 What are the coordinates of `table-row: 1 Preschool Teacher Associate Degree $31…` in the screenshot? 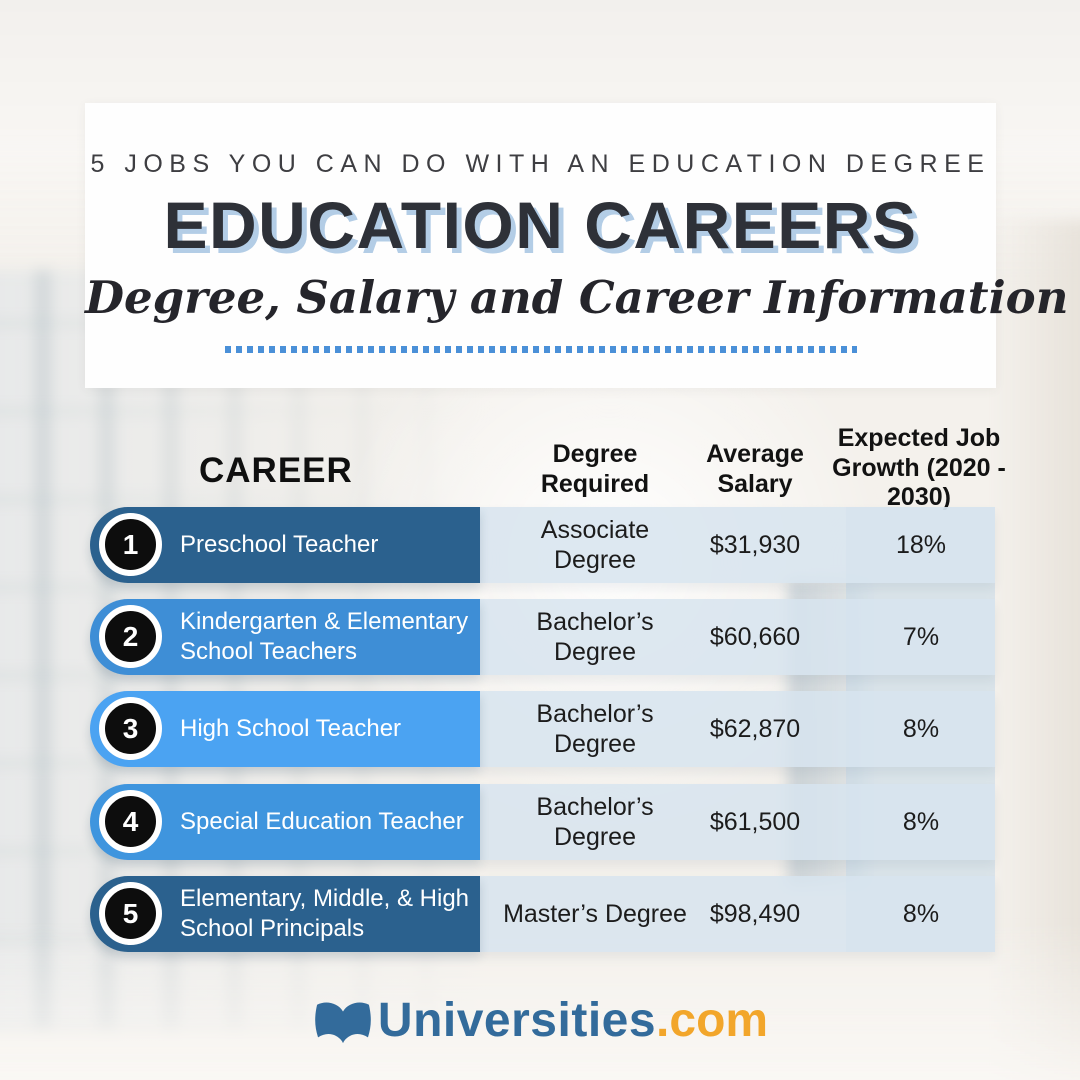 It's located at (542, 545).